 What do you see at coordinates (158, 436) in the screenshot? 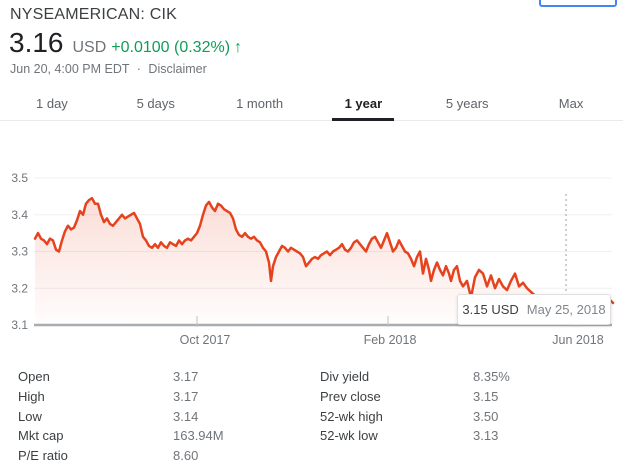
I see `stat-row: Mkt cap 163.94M` at bounding box center [158, 436].